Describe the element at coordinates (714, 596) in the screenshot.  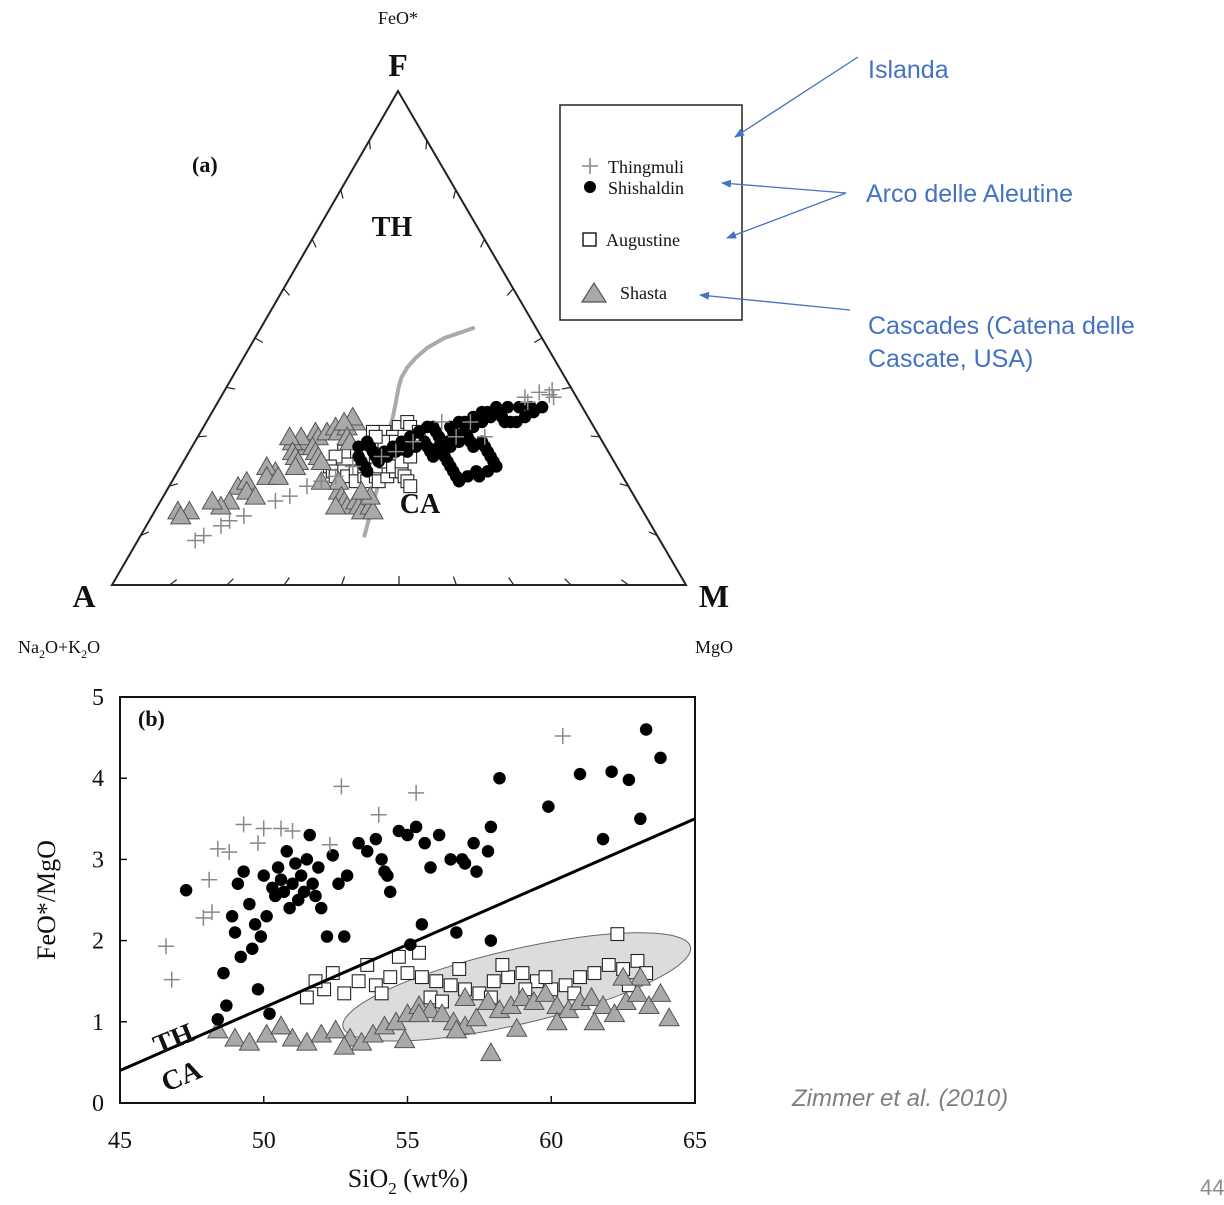
I see `vertex-right-letter: M` at that location.